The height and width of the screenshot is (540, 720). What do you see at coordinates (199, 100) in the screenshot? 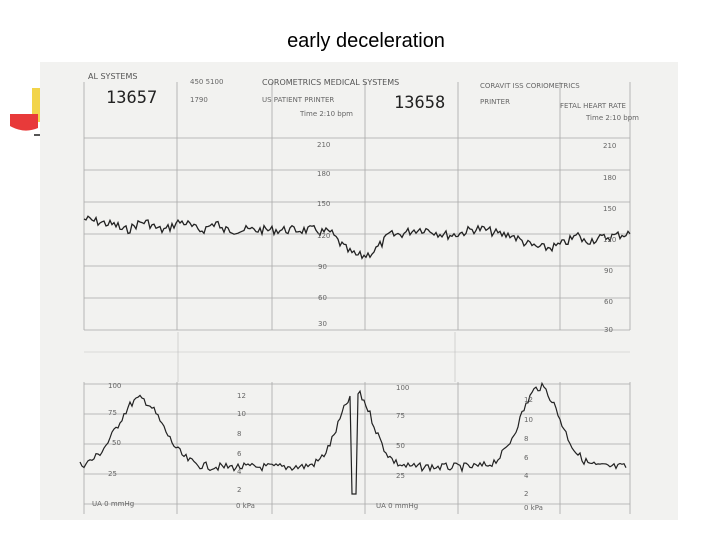
I see `subheader-left: 1790` at bounding box center [199, 100].